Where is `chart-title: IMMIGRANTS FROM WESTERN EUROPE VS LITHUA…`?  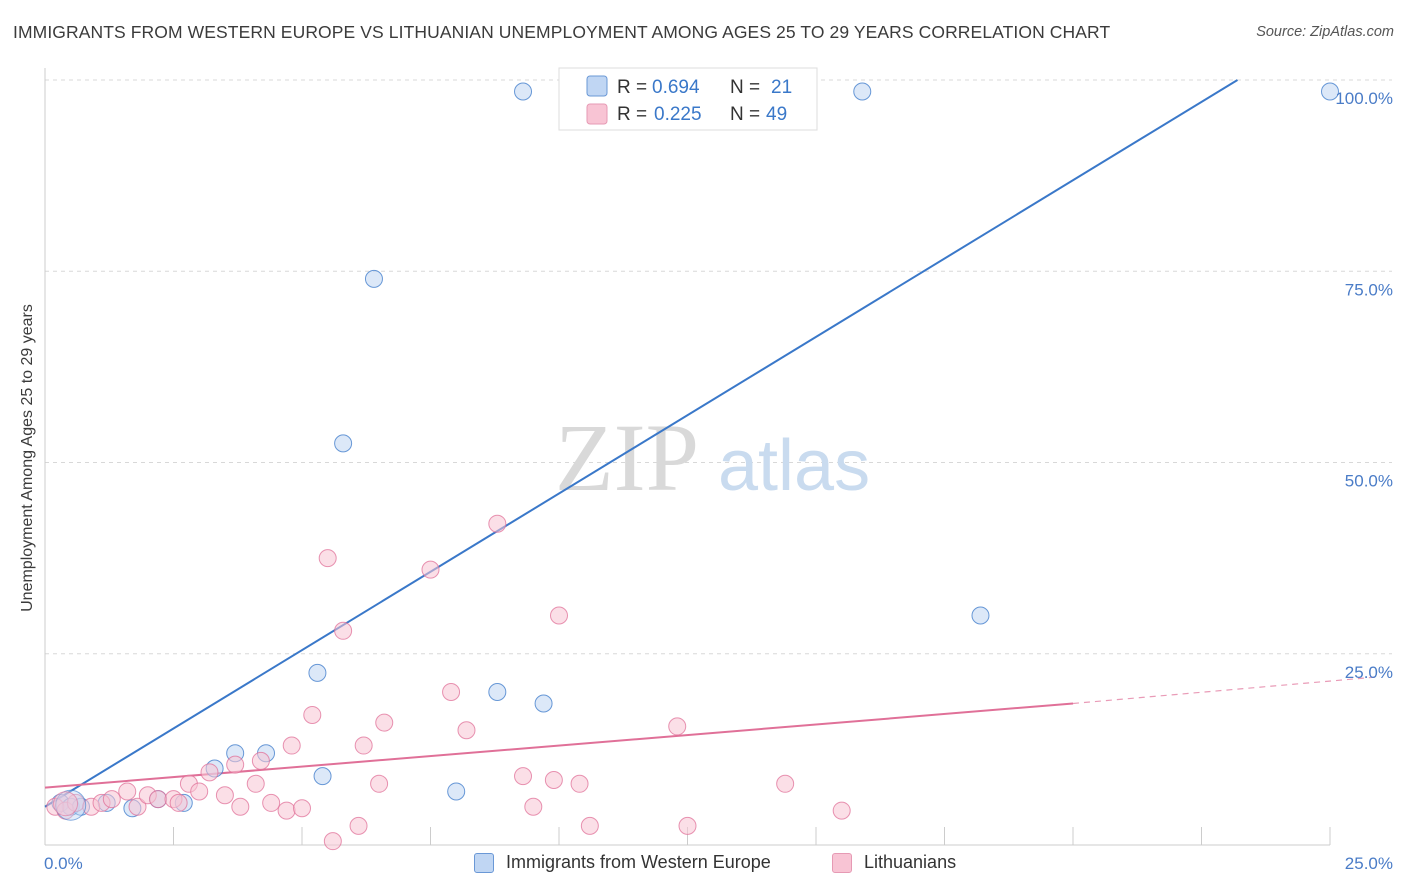
chart-title: IMMIGRANTS FROM WESTERN EUROPE VS LITHUA… is located at coordinates (562, 32).